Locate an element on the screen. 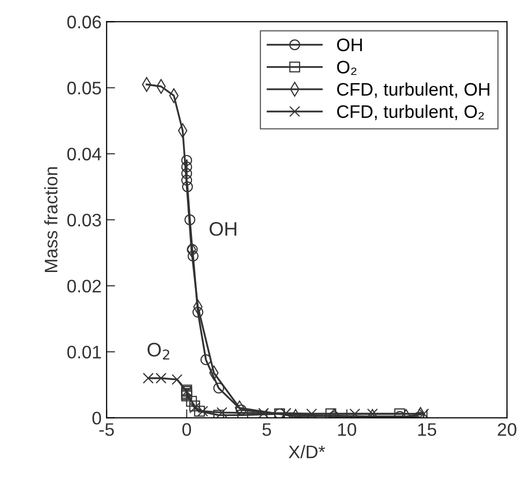  legend-label: OH is located at coordinates (349, 45).